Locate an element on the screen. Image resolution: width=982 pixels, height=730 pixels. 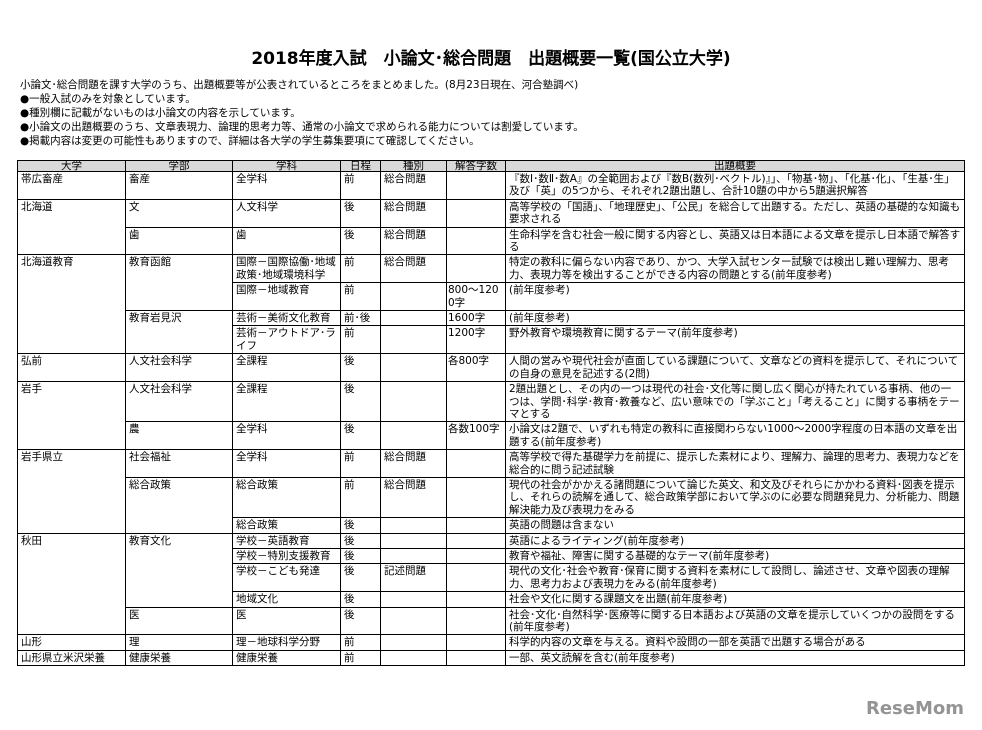
intro-line: ●一般入試のみを対象としています。 is located at coordinates (108, 99).